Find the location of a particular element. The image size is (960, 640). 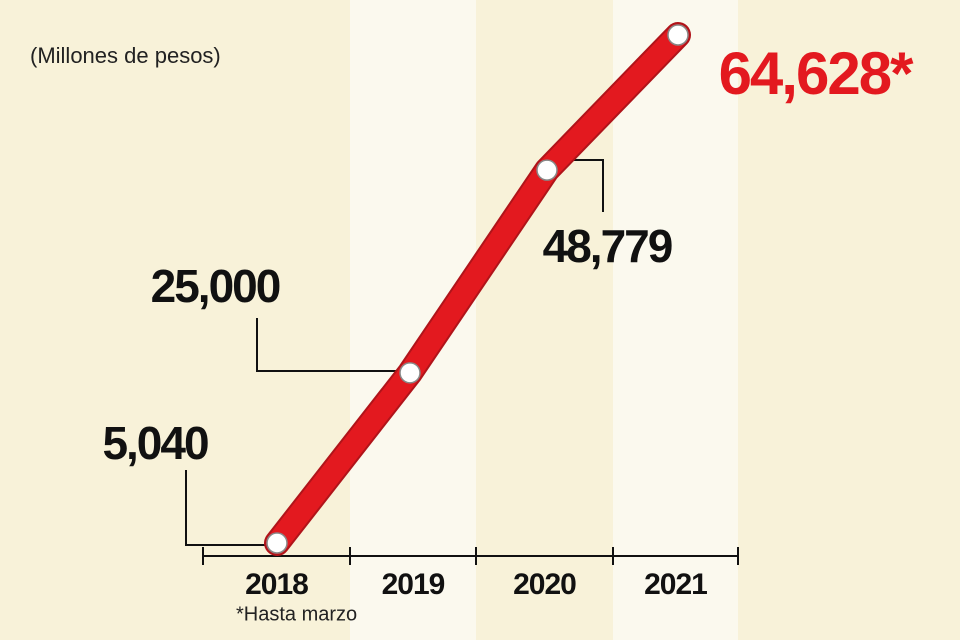

value-label: 25,000 is located at coordinates (215, 286).